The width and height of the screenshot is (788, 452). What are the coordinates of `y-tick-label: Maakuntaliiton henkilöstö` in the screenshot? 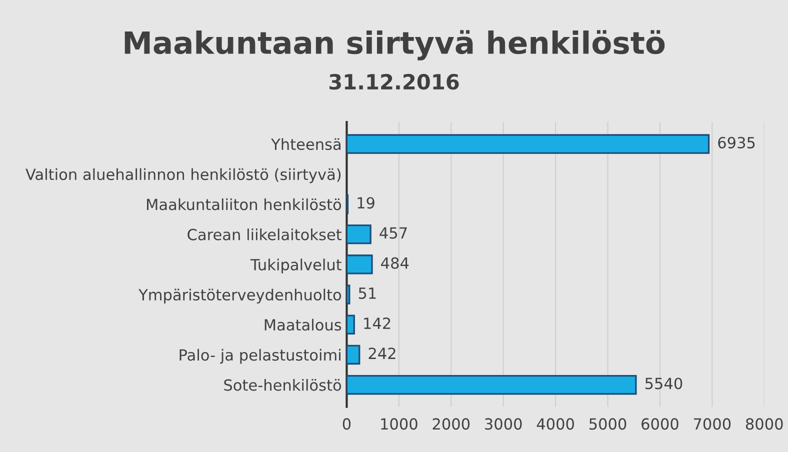 It's located at (244, 204).